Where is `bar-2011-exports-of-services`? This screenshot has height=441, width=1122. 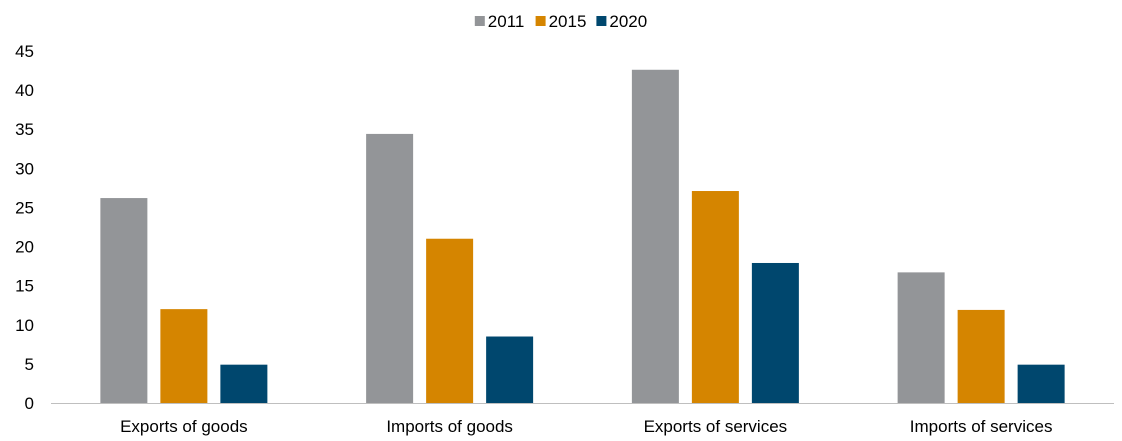 bar-2011-exports-of-services is located at coordinates (655, 236).